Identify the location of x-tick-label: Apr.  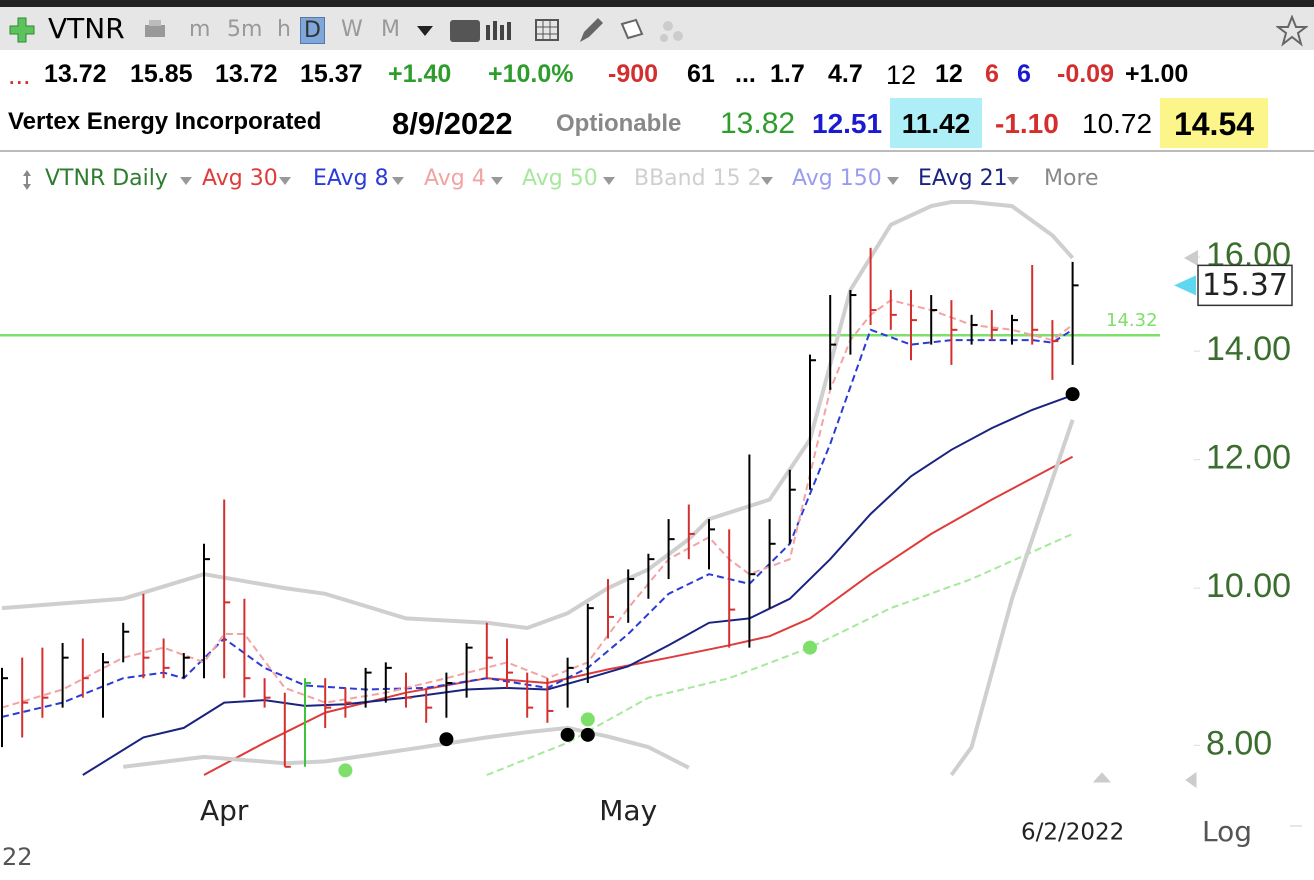
(224, 810).